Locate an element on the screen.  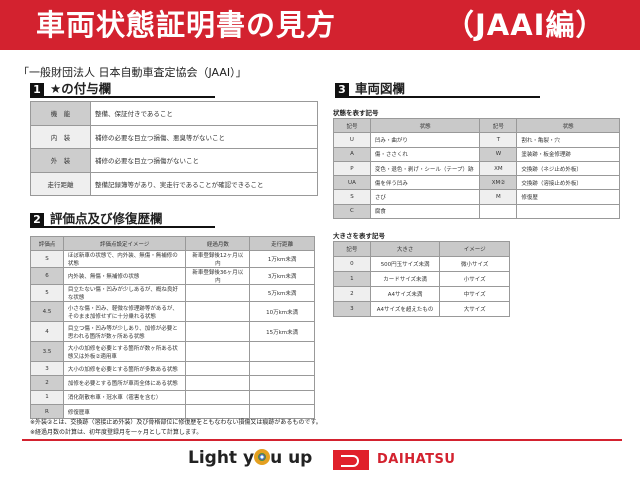
table-row: S ほぼ新車の状態で、内外装、無傷・無補修の状態 新車登録後12ヶ月以内 1万km未満 is located at coordinates (172, 259).